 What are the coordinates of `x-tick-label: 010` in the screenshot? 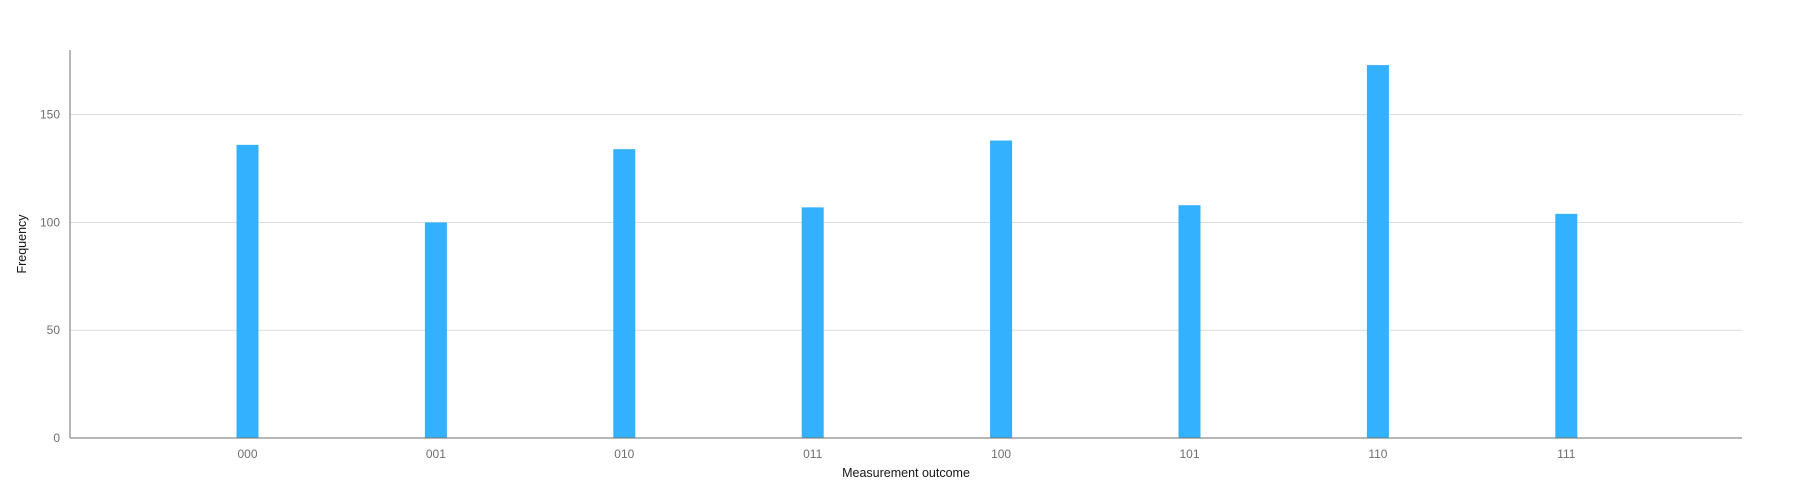 It's located at (624, 454).